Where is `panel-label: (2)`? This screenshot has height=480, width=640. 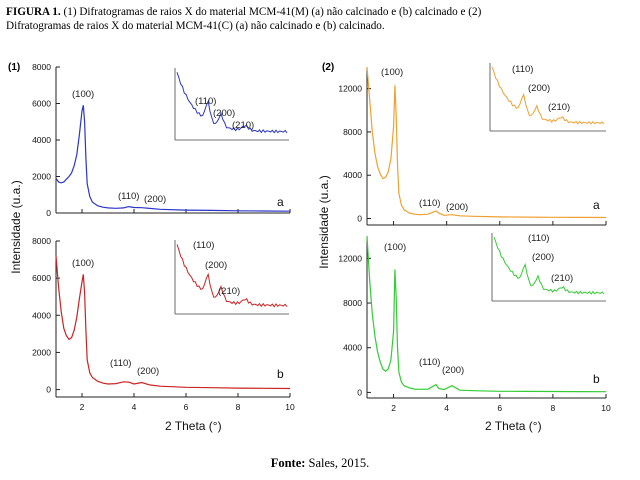 panel-label: (2) is located at coordinates (328, 67).